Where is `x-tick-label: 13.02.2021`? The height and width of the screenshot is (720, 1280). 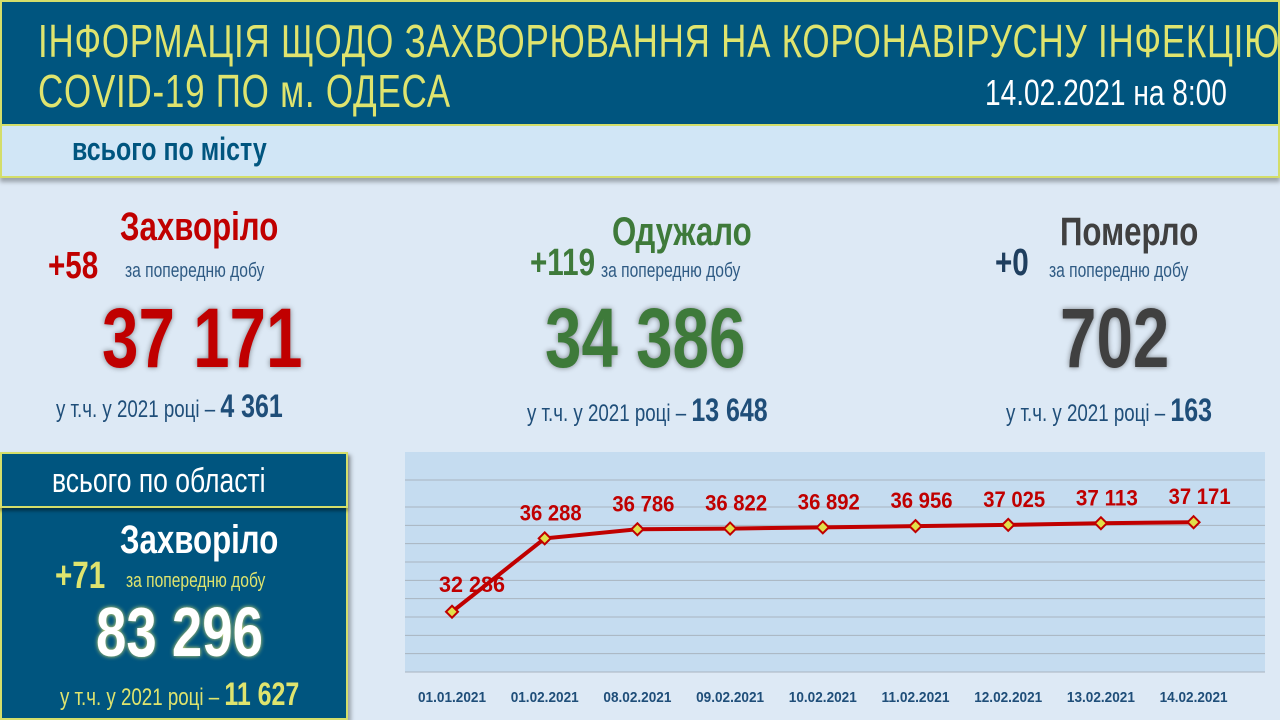
x-tick-label: 13.02.2021 is located at coordinates (1101, 697).